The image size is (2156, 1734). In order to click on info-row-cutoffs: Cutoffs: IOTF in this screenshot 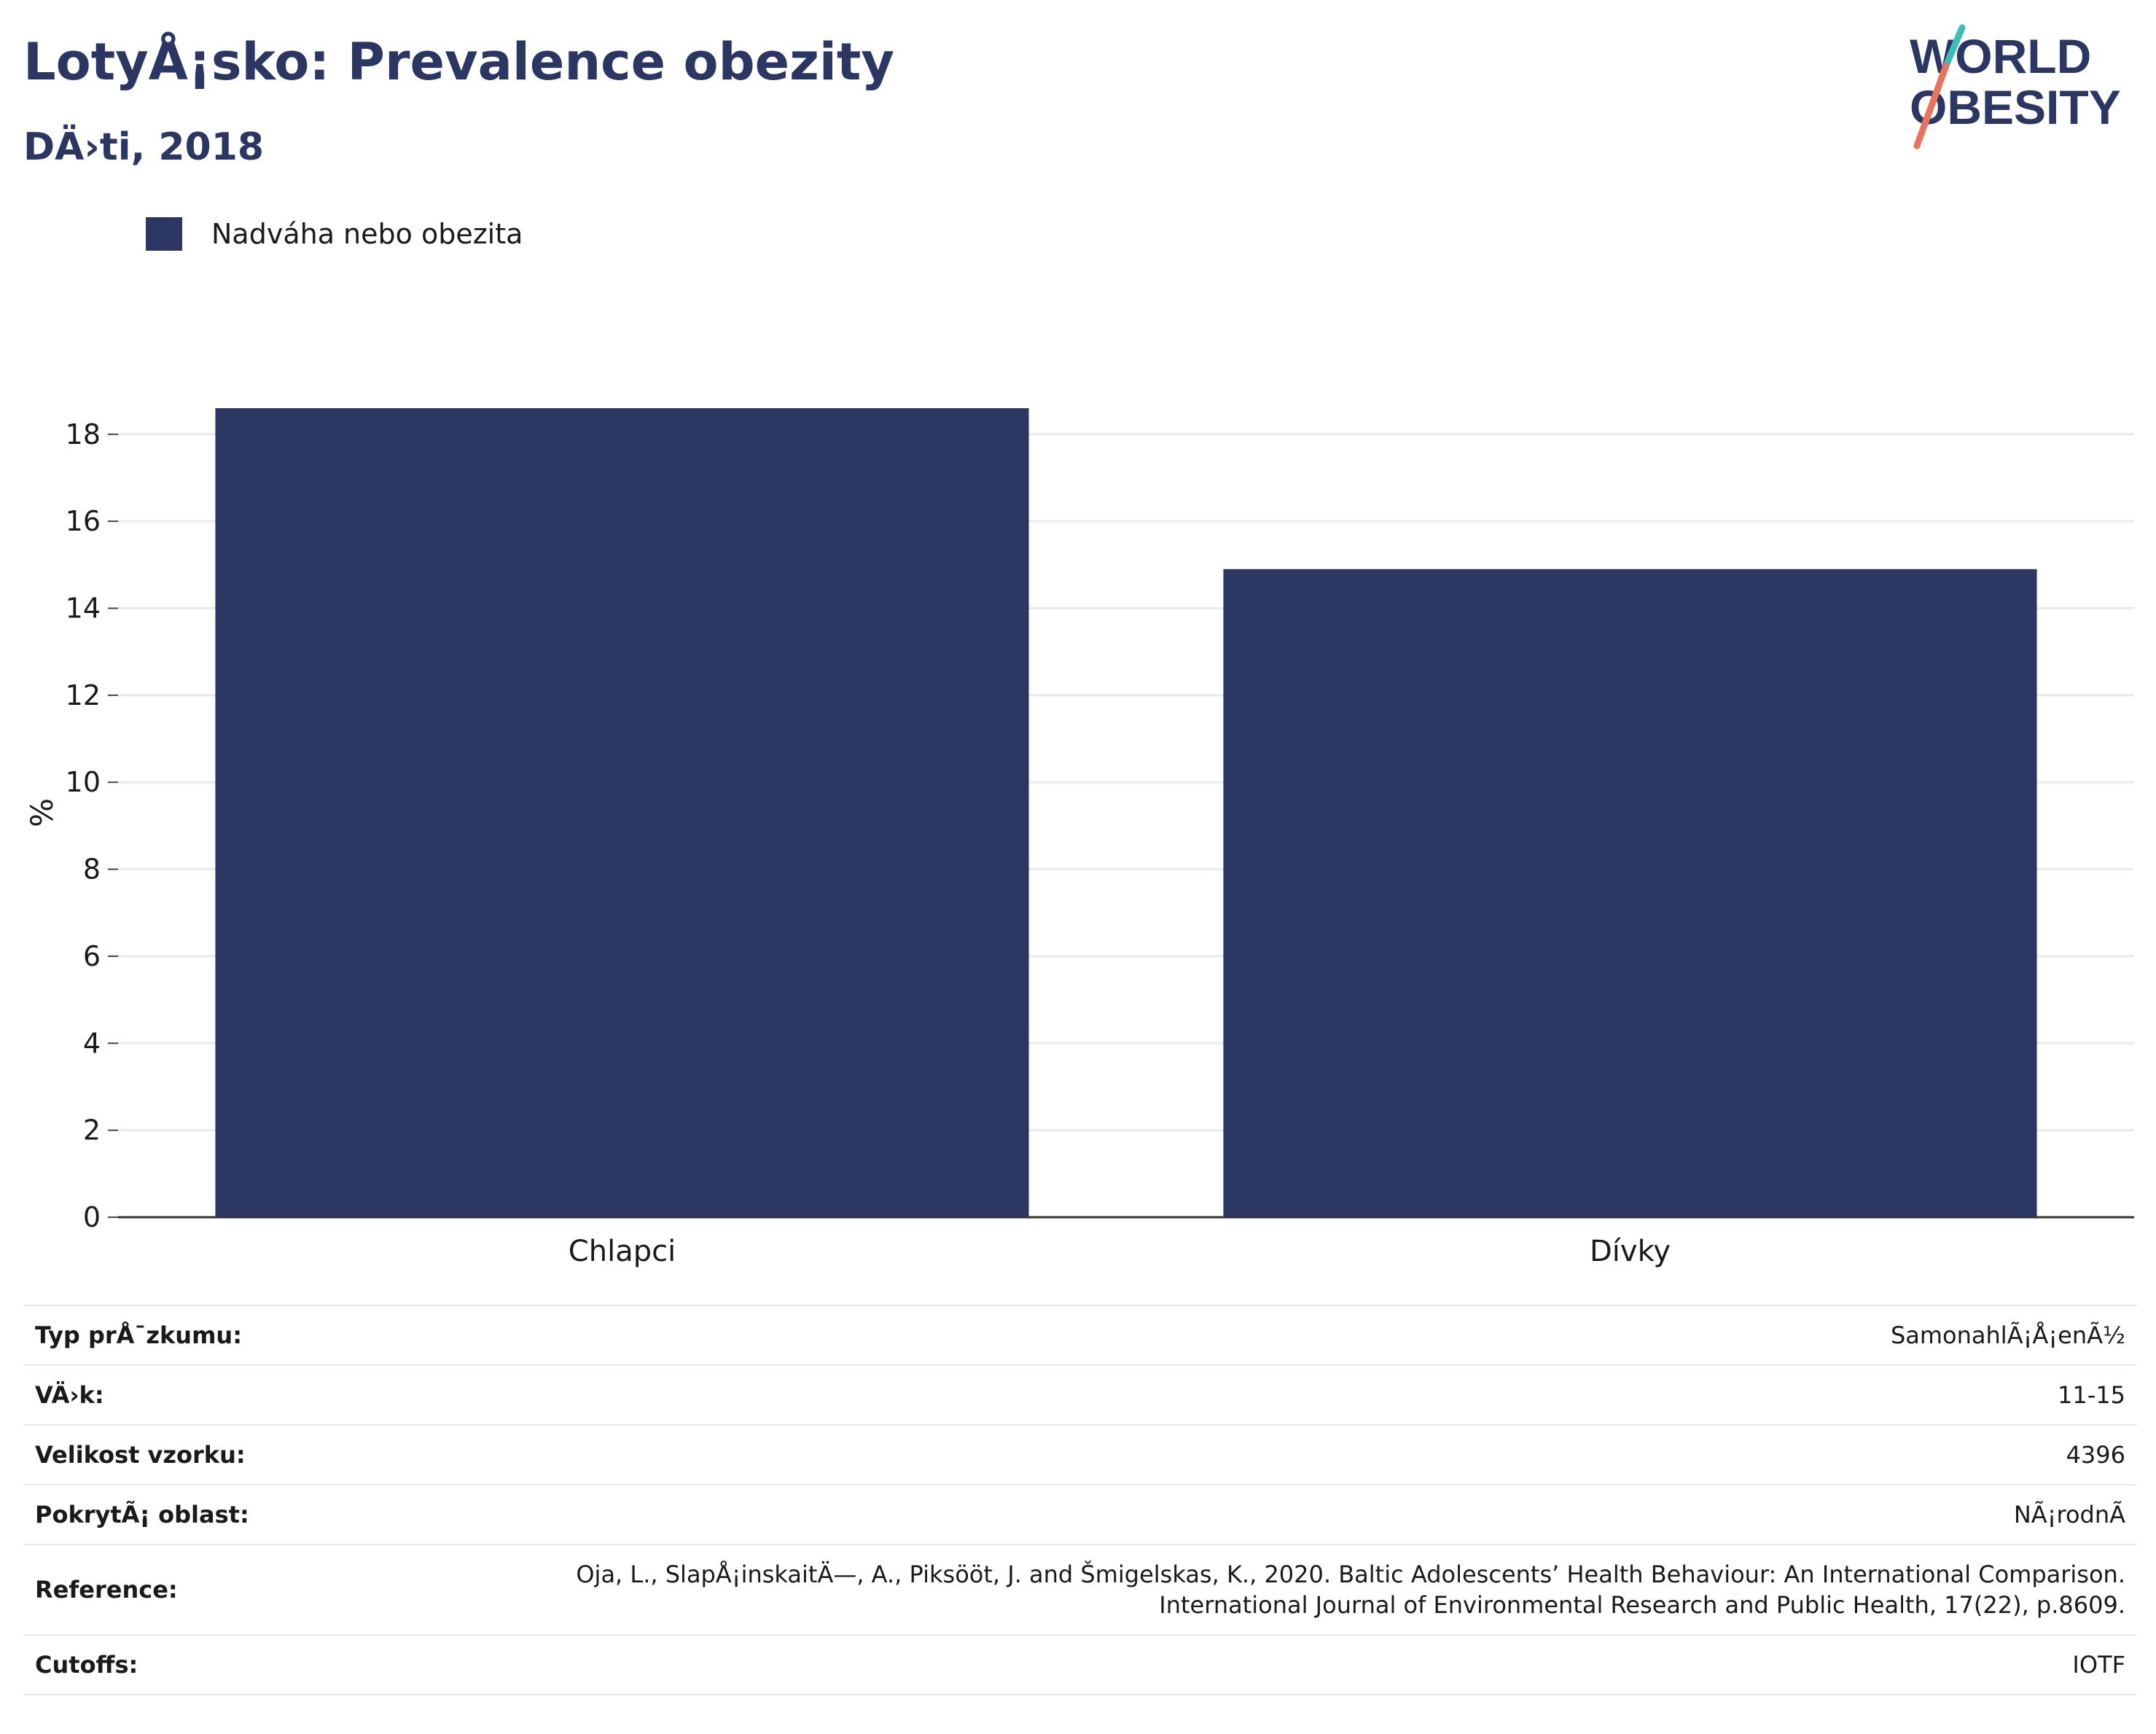, I will do `click(1080, 1665)`.